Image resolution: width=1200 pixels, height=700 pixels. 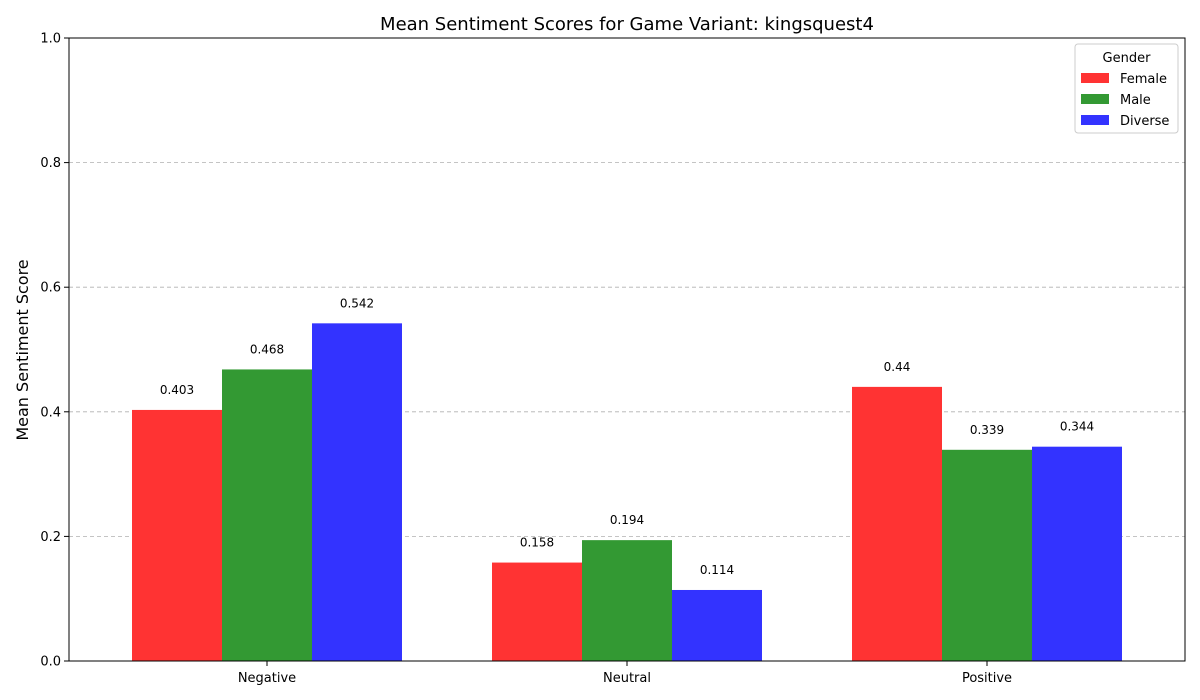 What do you see at coordinates (537, 543) in the screenshot?
I see `data-label: 0.158` at bounding box center [537, 543].